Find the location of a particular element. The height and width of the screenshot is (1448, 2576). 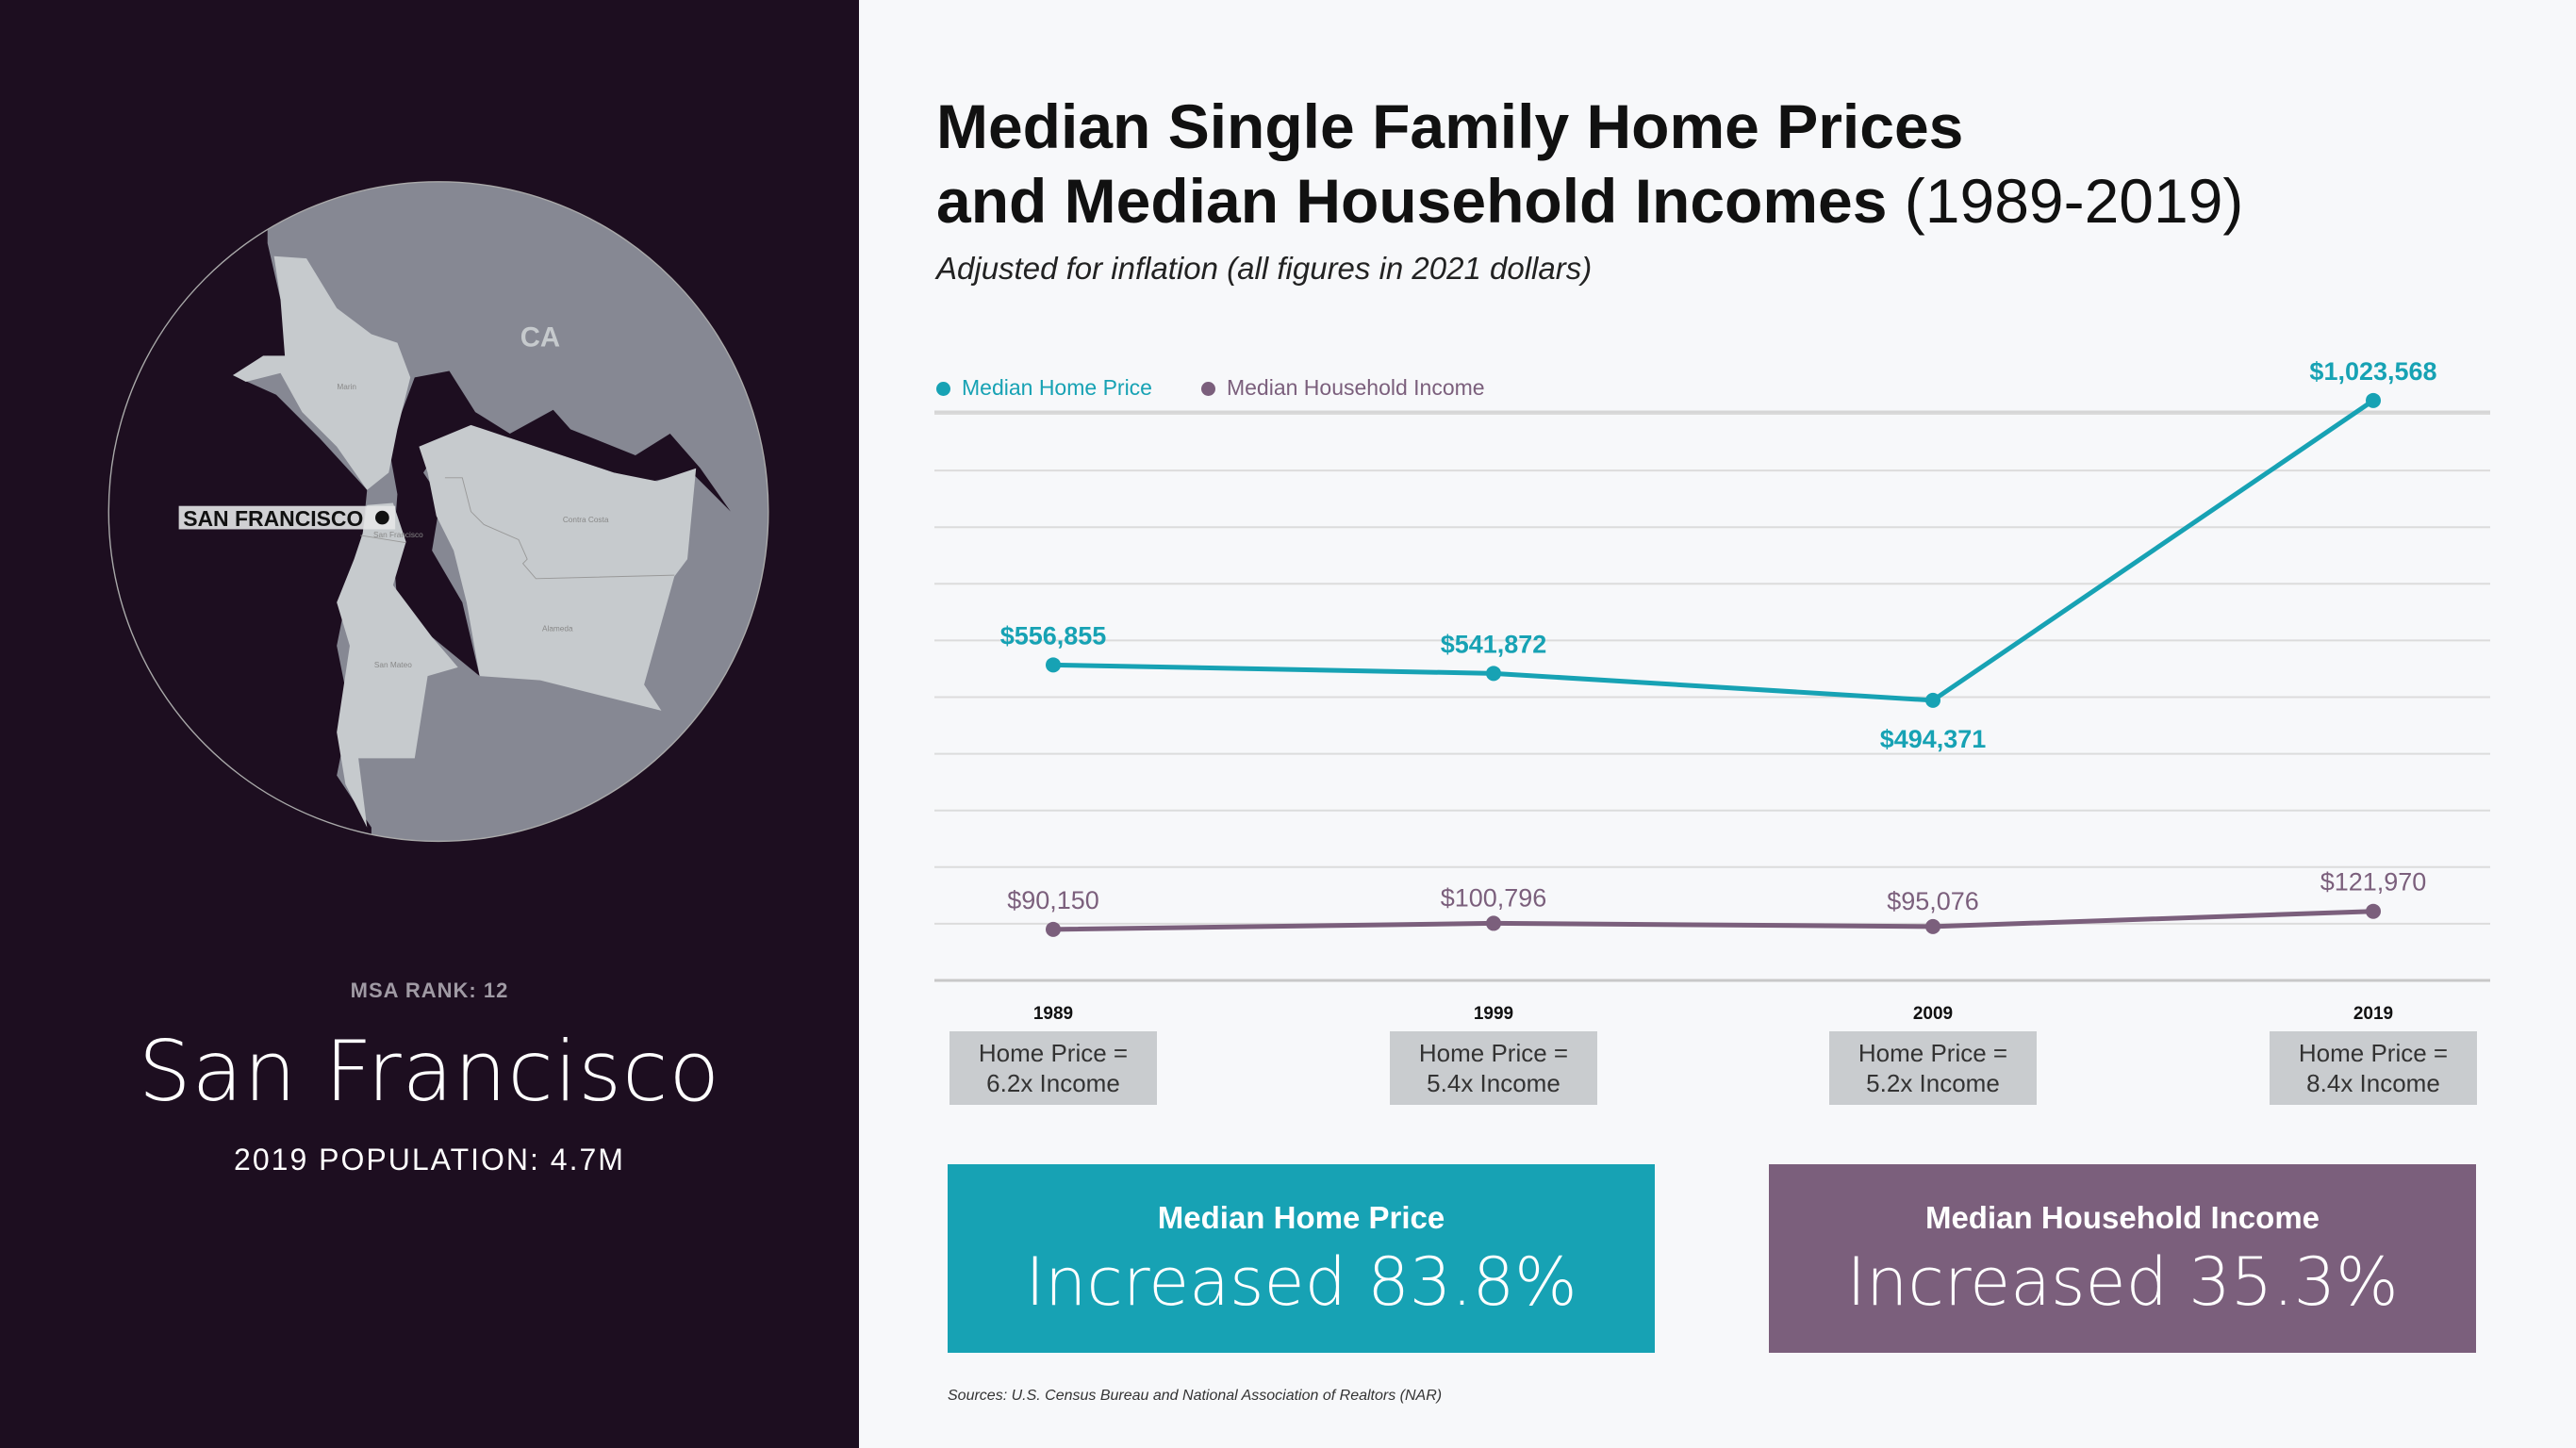

x-tick-label: 1999 is located at coordinates (1493, 1014).